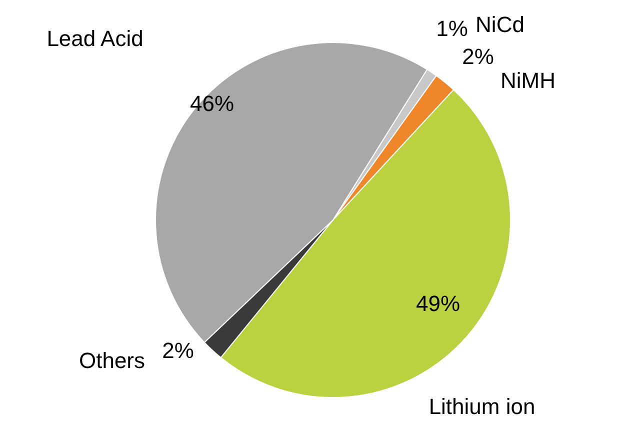  I want to click on slice-label: Lead Acid, so click(95, 39).